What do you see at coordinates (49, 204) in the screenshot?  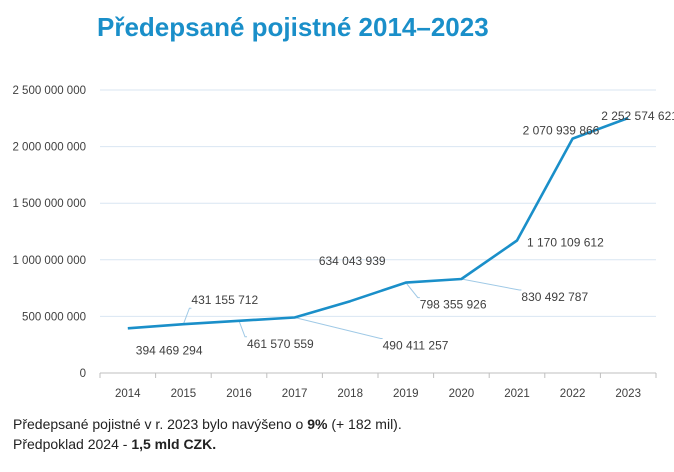 I see `y-tick-label: 1 500 000 000` at bounding box center [49, 204].